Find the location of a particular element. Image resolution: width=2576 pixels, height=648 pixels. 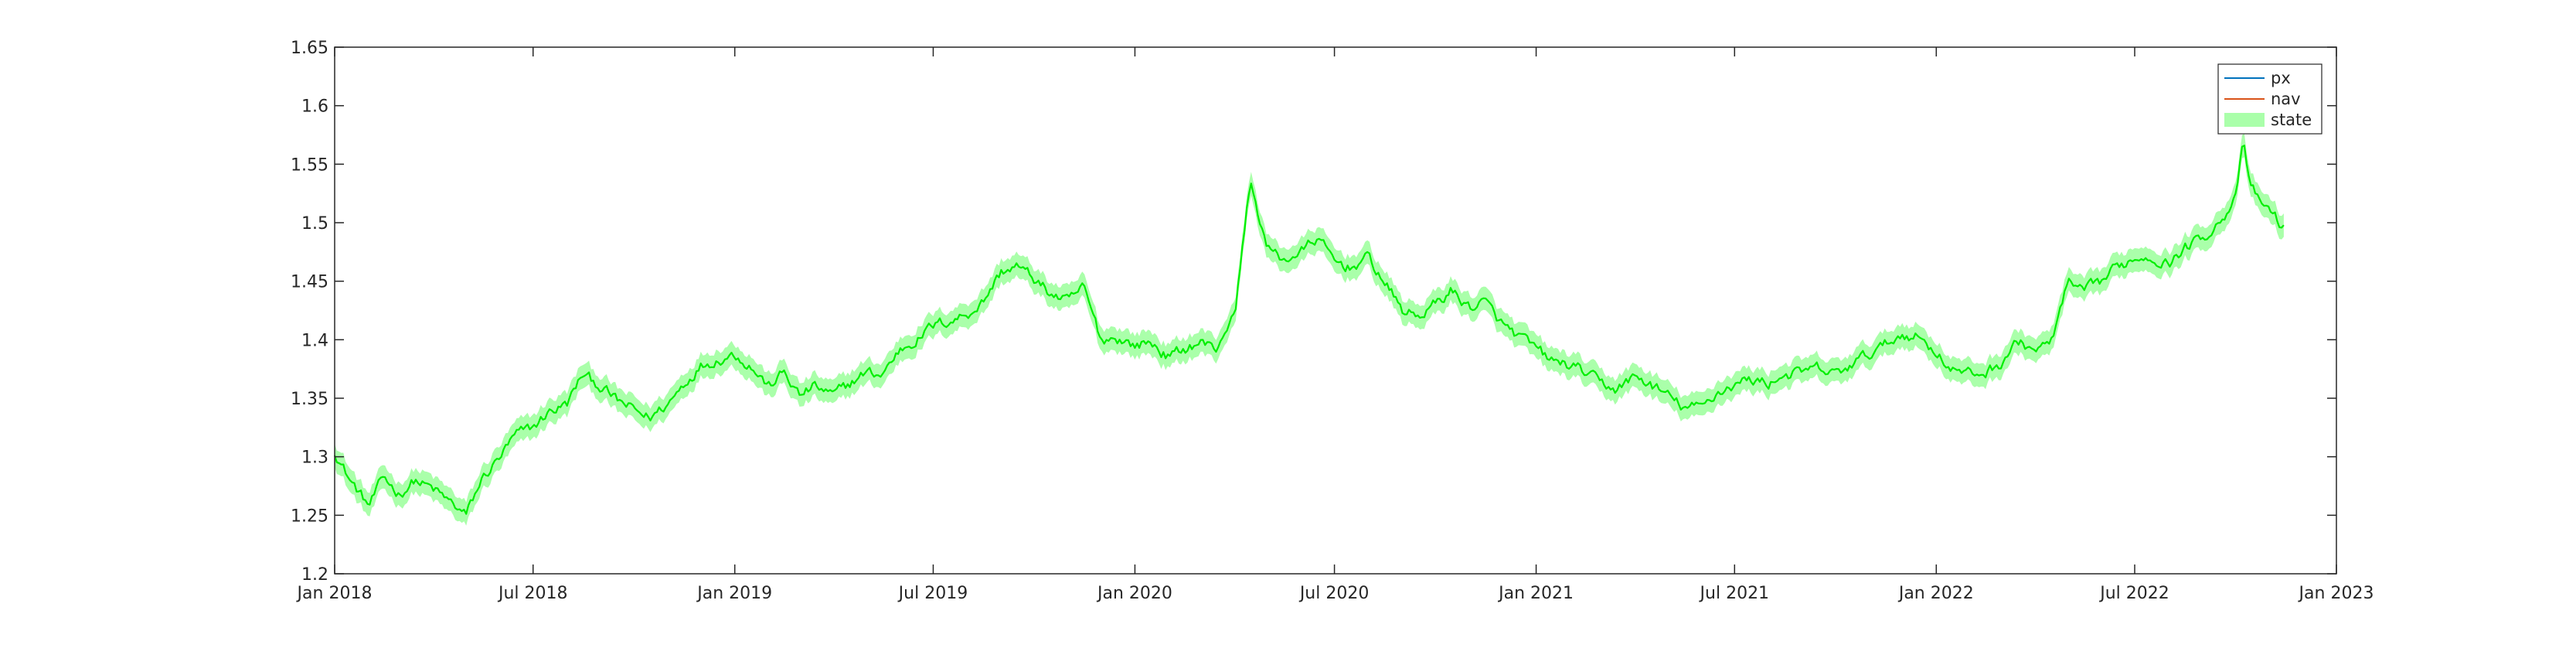

x-tick-label: Jan 2018 is located at coordinates (334, 593).